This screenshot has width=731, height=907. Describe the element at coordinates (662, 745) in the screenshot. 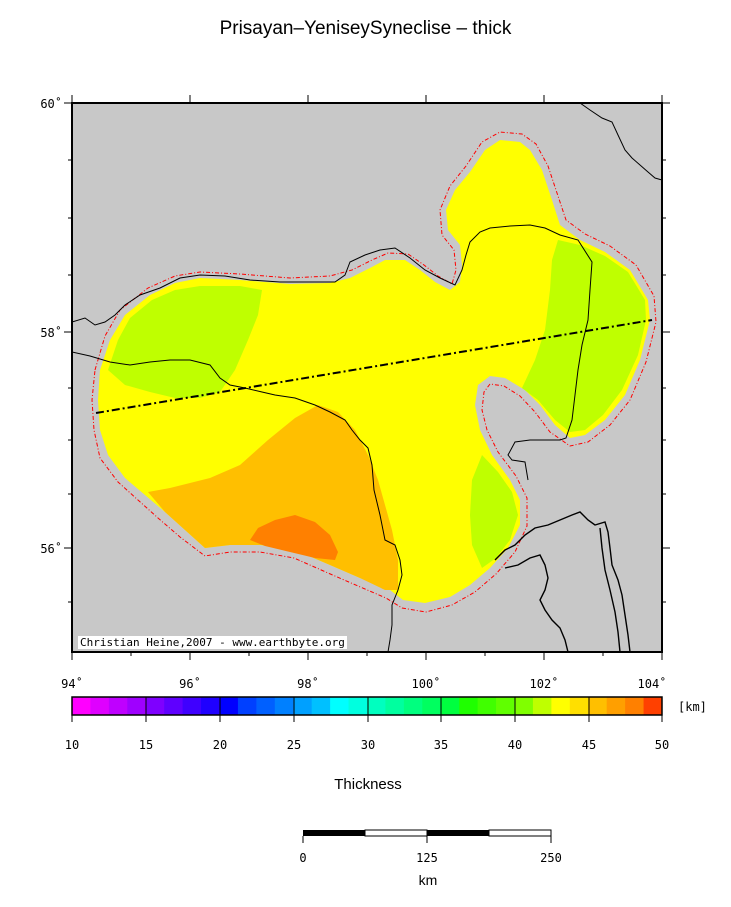

I see `colorbar-tick-label: 50` at that location.